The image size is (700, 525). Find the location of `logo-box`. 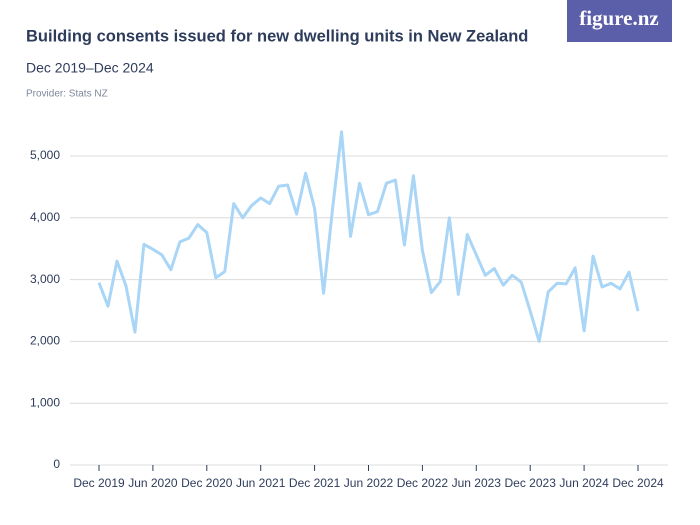

logo-box is located at coordinates (619, 21).